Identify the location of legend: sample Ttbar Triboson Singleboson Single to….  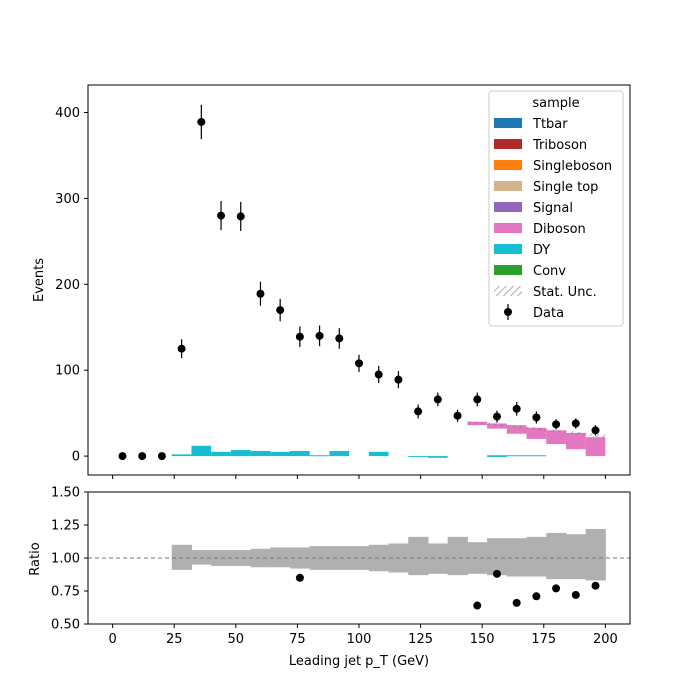
(556, 208).